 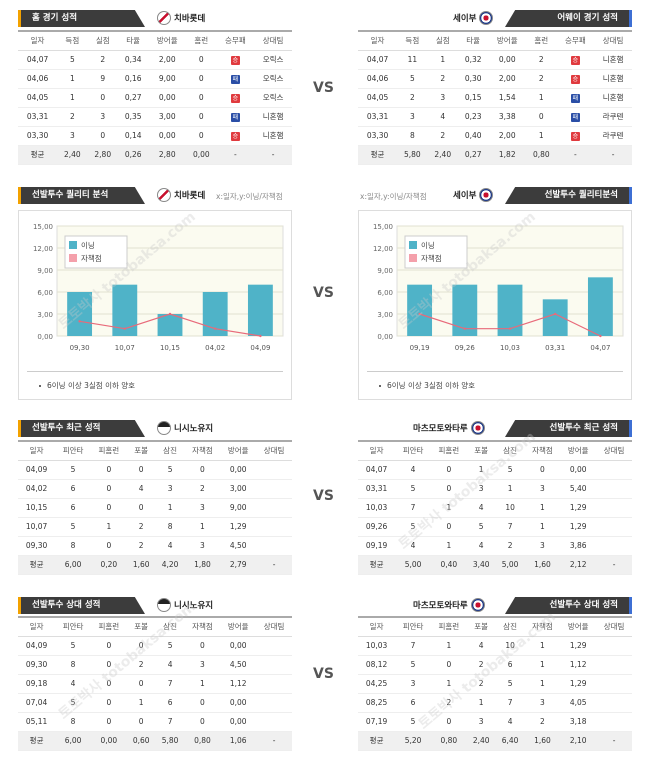 What do you see at coordinates (170, 527) in the screenshot?
I see `table-cell: 8` at bounding box center [170, 527].